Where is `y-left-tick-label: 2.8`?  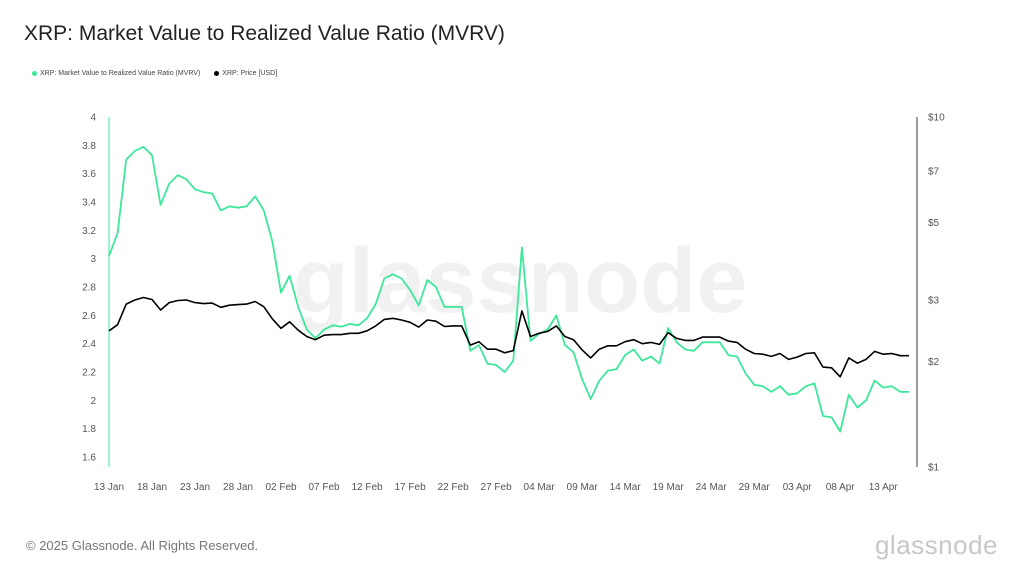
y-left-tick-label: 2.8 is located at coordinates (89, 288).